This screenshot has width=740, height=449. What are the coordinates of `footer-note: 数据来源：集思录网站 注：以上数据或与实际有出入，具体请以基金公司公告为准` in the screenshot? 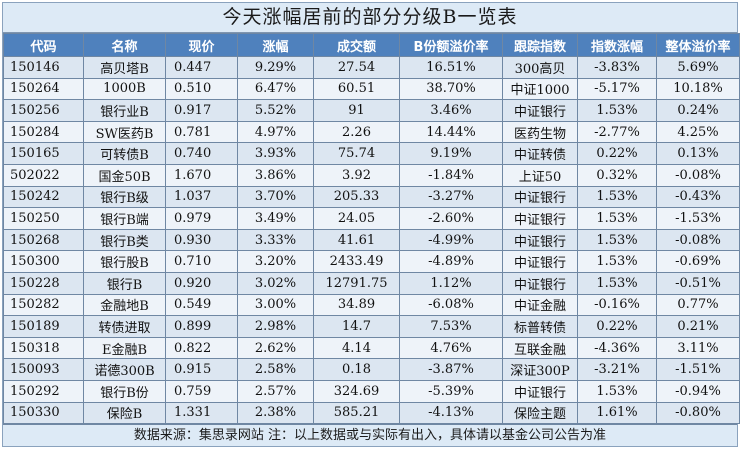 It's located at (370, 435).